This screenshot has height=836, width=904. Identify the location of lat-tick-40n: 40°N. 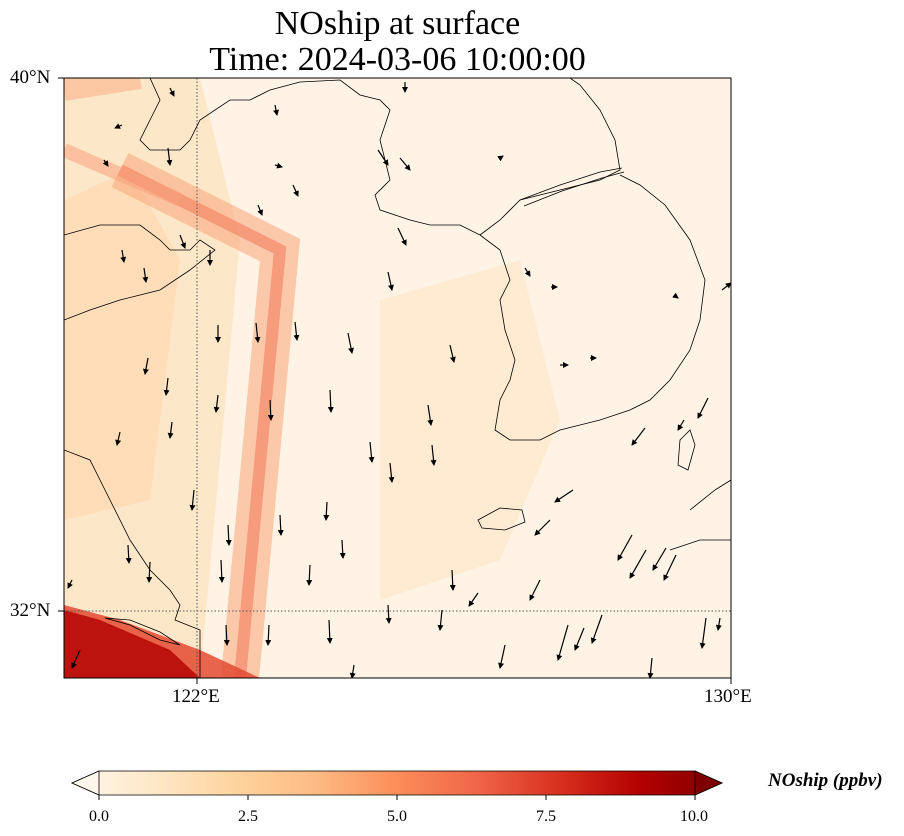
(30, 77).